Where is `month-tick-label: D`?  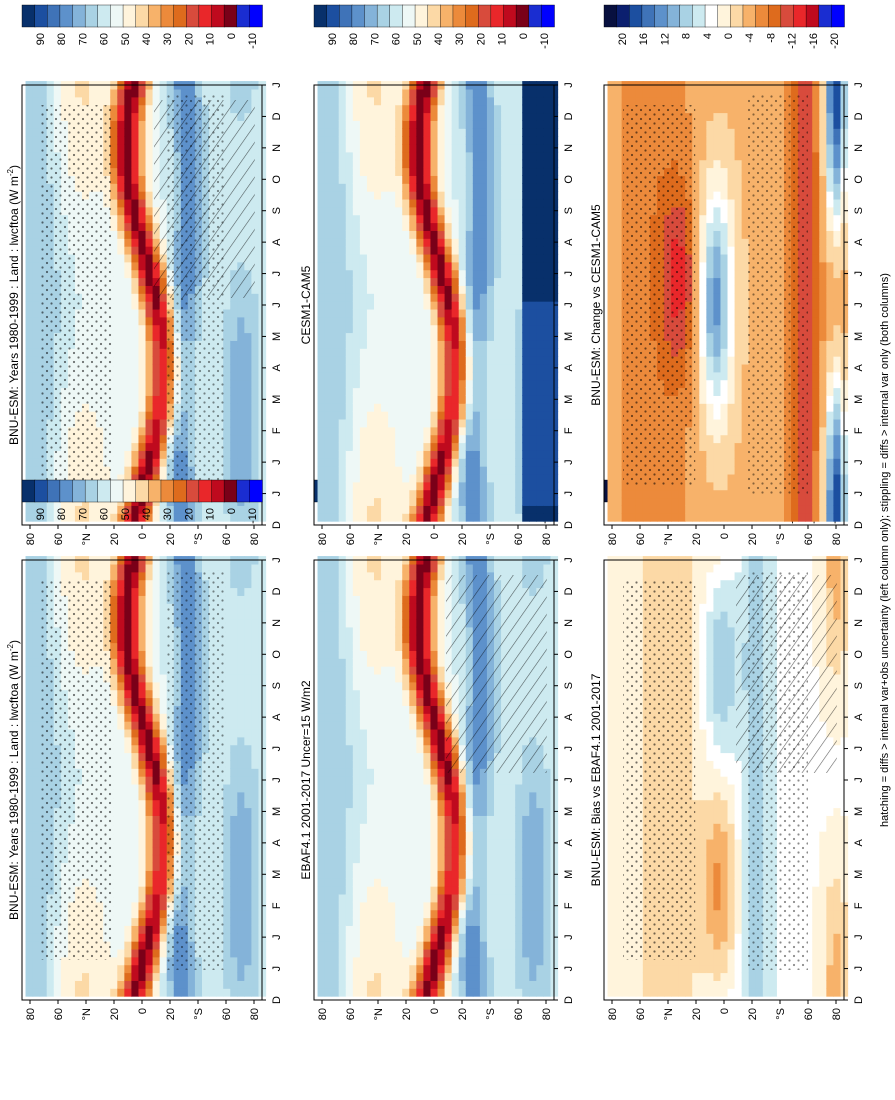
month-tick-label: D is located at coordinates (277, 1000).